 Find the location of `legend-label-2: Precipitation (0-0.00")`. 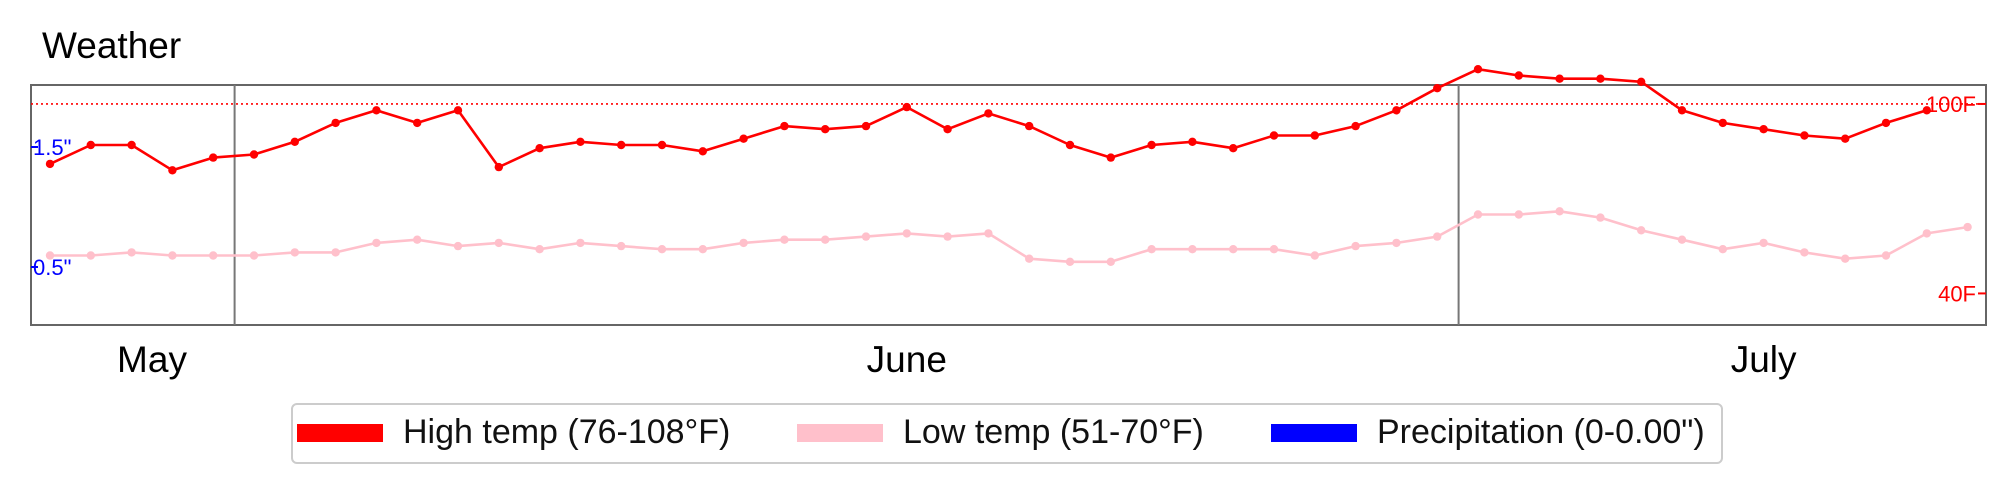

legend-label-2: Precipitation (0-0.00") is located at coordinates (1541, 432).